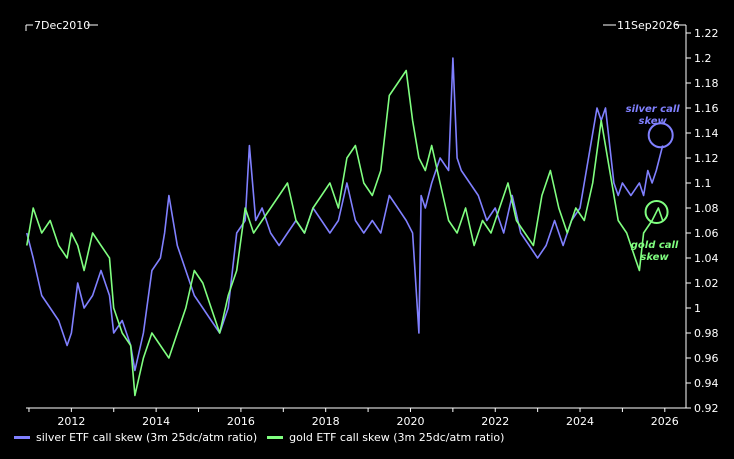 Image resolution: width=734 pixels, height=459 pixels. I want to click on y-tick-label: 1.16, so click(706, 108).